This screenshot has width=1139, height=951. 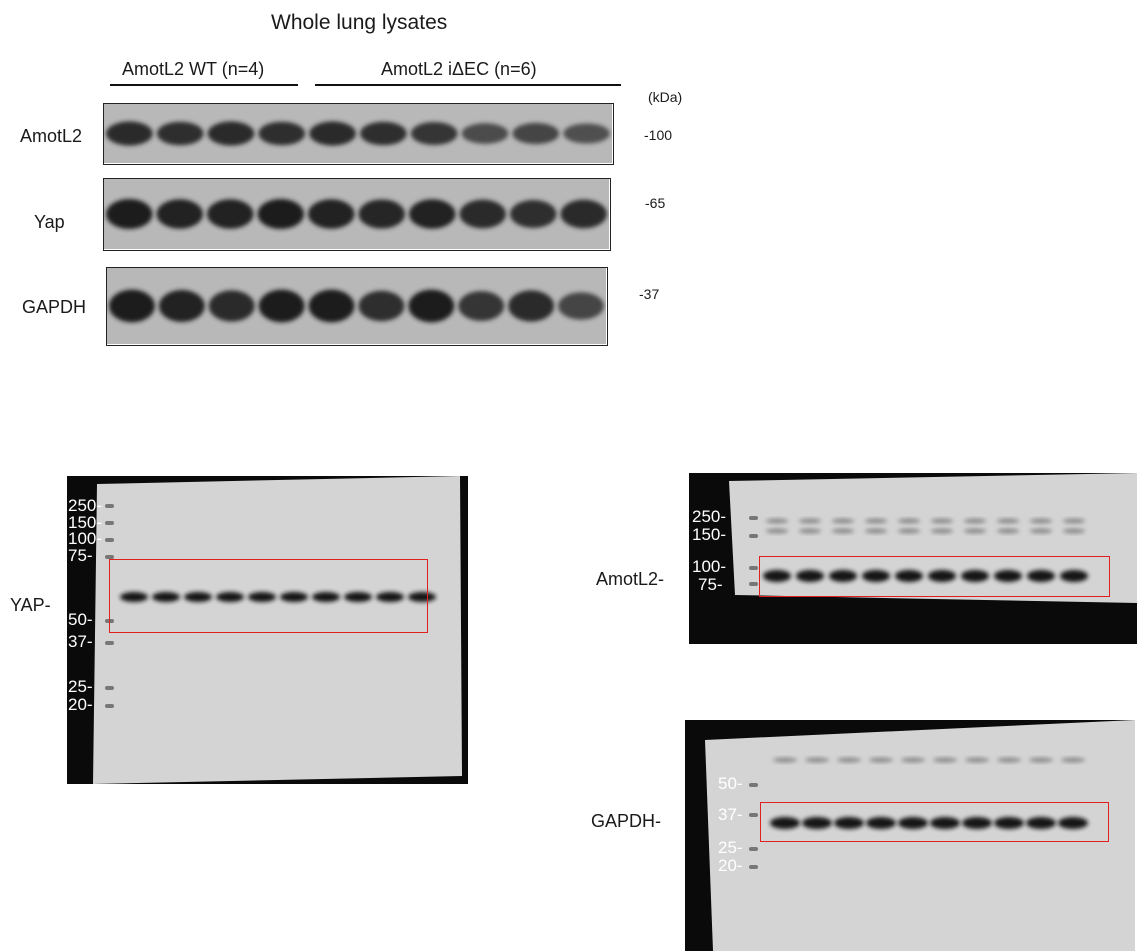 I want to click on kda-unit: (kDa), so click(x=665, y=97).